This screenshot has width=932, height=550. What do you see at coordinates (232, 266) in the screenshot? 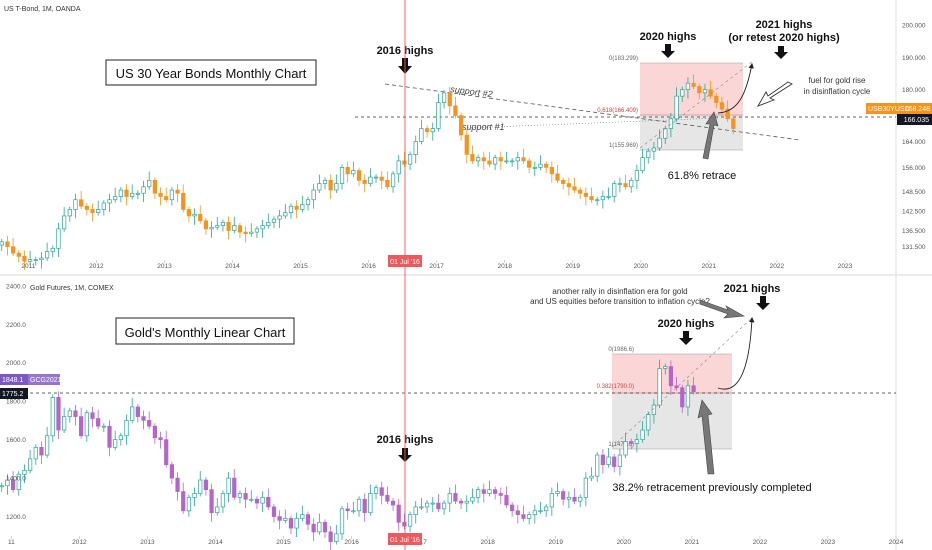
I see `bond-time-tick: 2014` at bounding box center [232, 266].